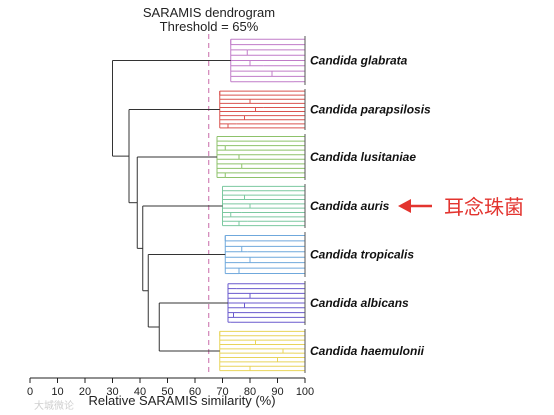 The width and height of the screenshot is (554, 415). What do you see at coordinates (167, 392) in the screenshot?
I see `x-tick-label: 50` at bounding box center [167, 392].